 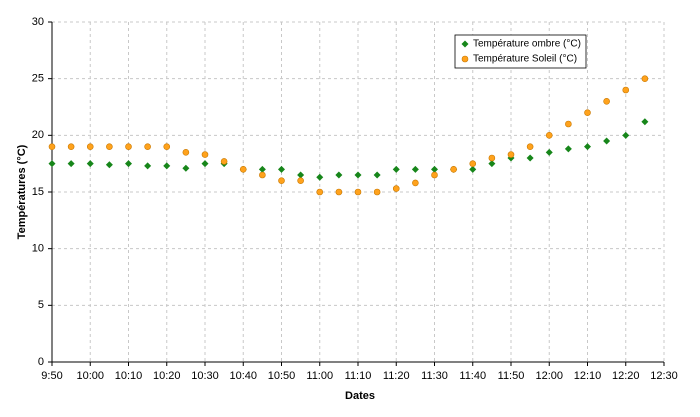 I want to click on y-tick-label: 0, so click(x=41, y=362).